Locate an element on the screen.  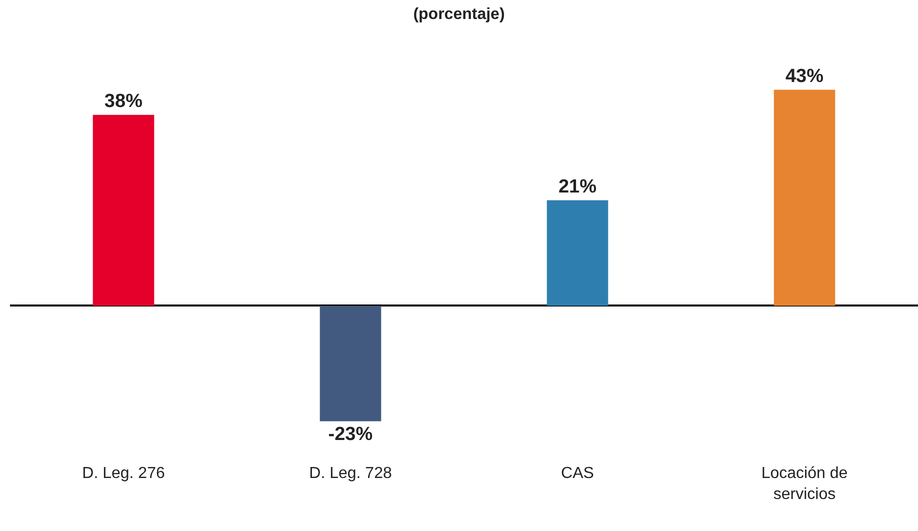
data-label: 38% is located at coordinates (123, 101).